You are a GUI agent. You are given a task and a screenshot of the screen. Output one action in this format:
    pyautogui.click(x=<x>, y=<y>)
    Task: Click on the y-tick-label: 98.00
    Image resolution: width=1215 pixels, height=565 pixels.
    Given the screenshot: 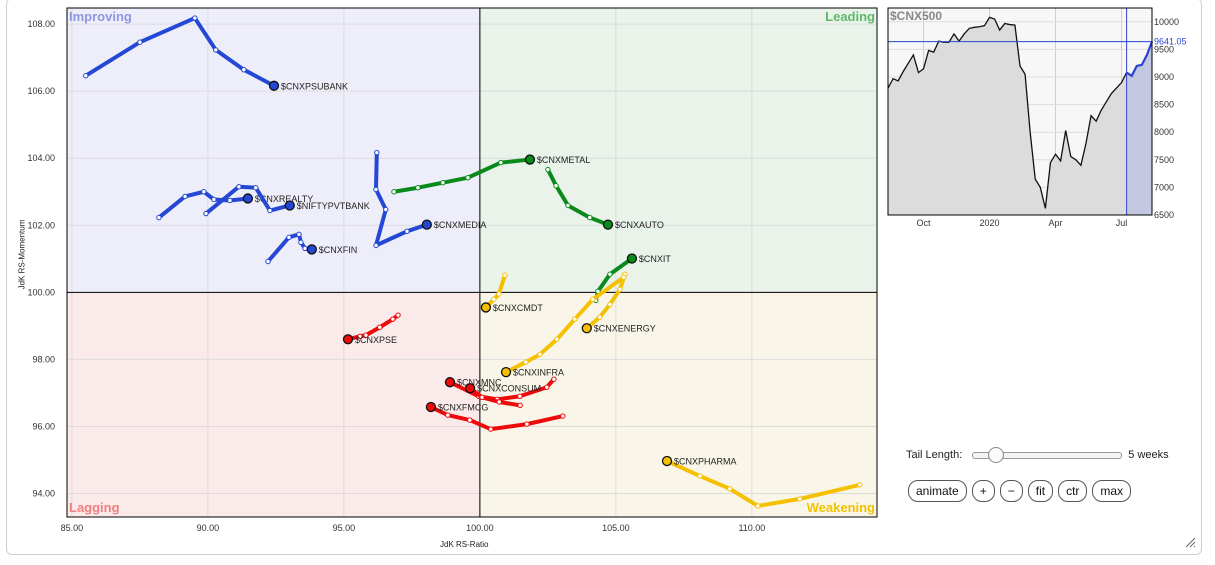 What is the action you would take?
    pyautogui.click(x=43, y=359)
    